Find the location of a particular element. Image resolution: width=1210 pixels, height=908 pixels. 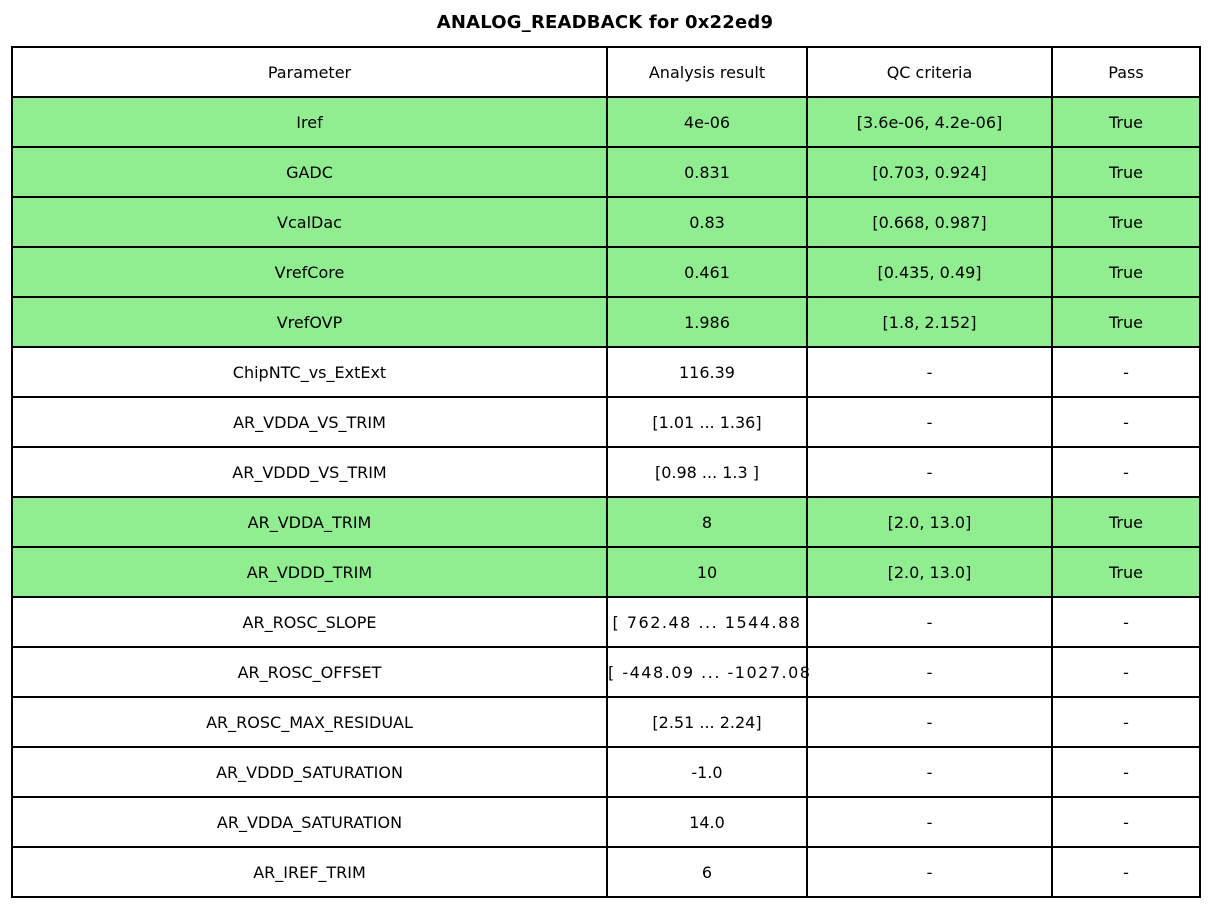

parameter-cell: Iref is located at coordinates (309, 122).